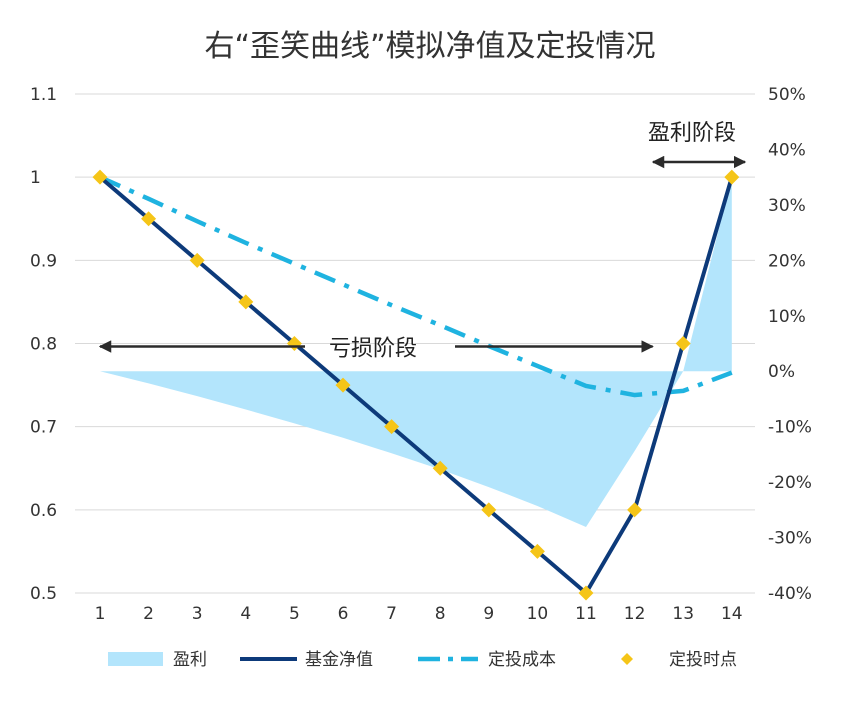 This screenshot has width=860, height=701. Describe the element at coordinates (419, 614) in the screenshot. I see `x-ticks: 1 2 3 4 5 6 7 8 9 10 11 12 13 14` at that location.